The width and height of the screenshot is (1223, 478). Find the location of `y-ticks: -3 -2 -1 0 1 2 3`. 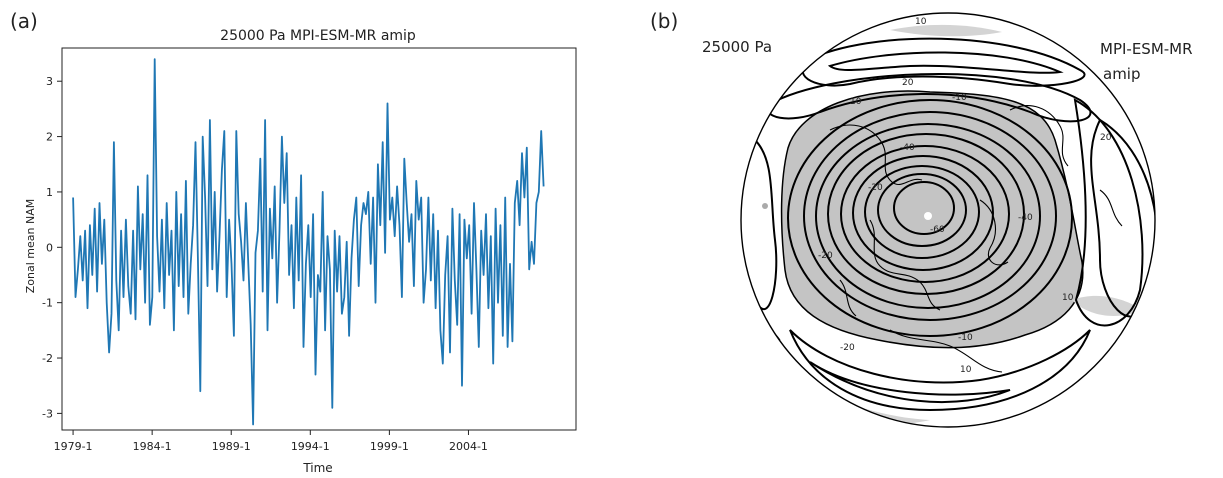

y-ticks: -3 -2 -1 0 1 2 3 is located at coordinates (52, 247).